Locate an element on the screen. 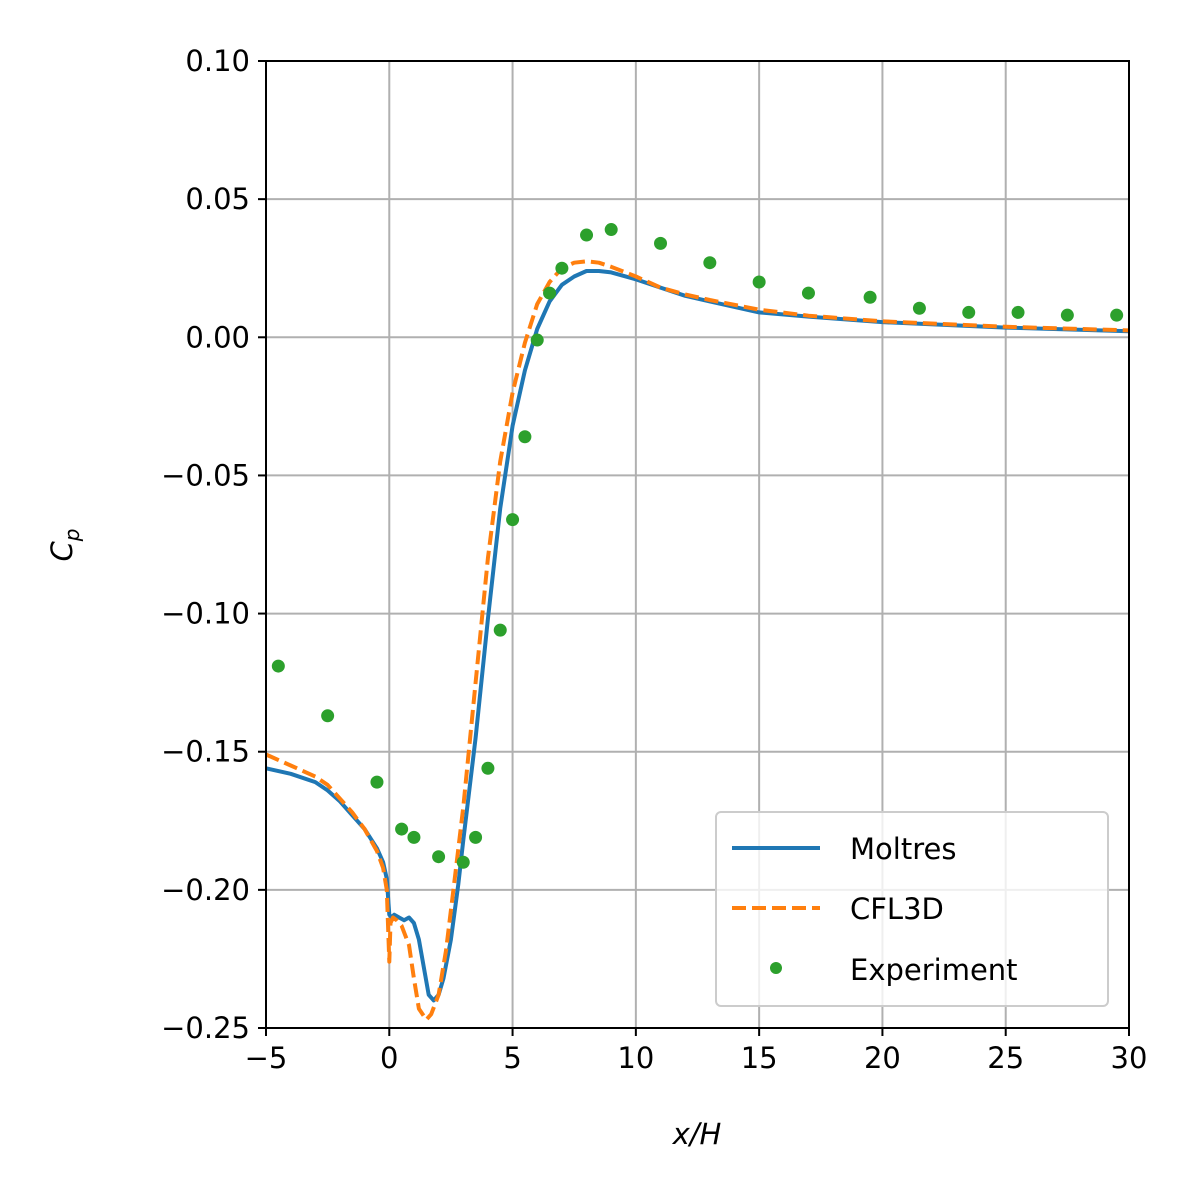  y-tick-label: 0.00 is located at coordinates (217, 337).